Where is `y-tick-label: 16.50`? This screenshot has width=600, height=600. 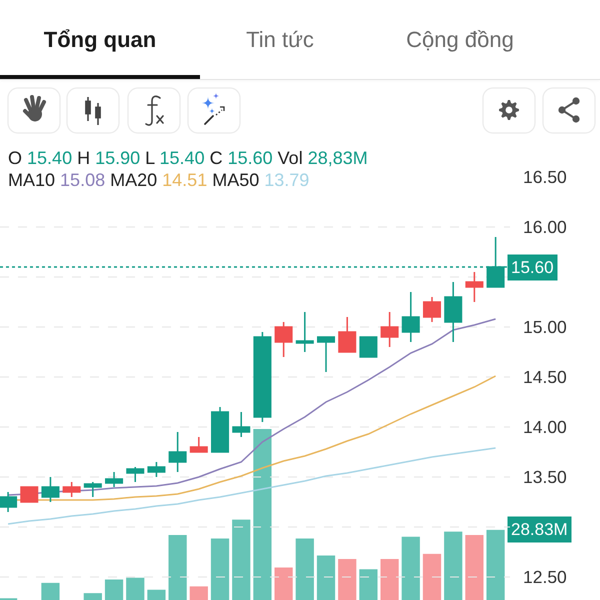 y-tick-label: 16.50 is located at coordinates (545, 177).